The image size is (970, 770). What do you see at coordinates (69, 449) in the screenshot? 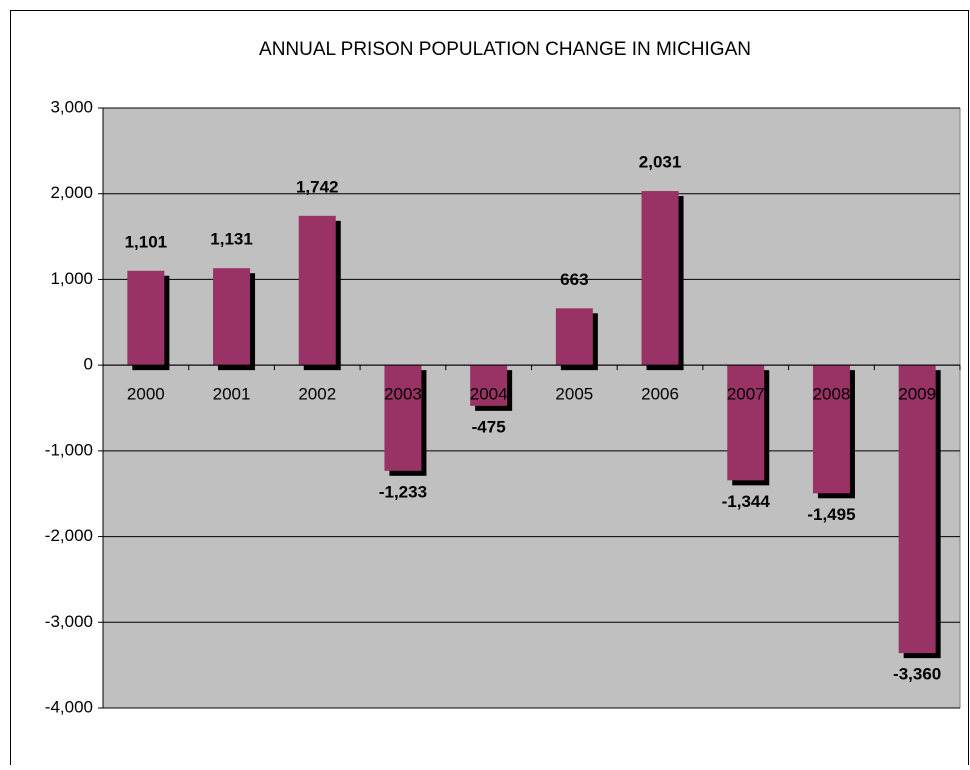
I see `y-tick-label: -1,000` at bounding box center [69, 449].